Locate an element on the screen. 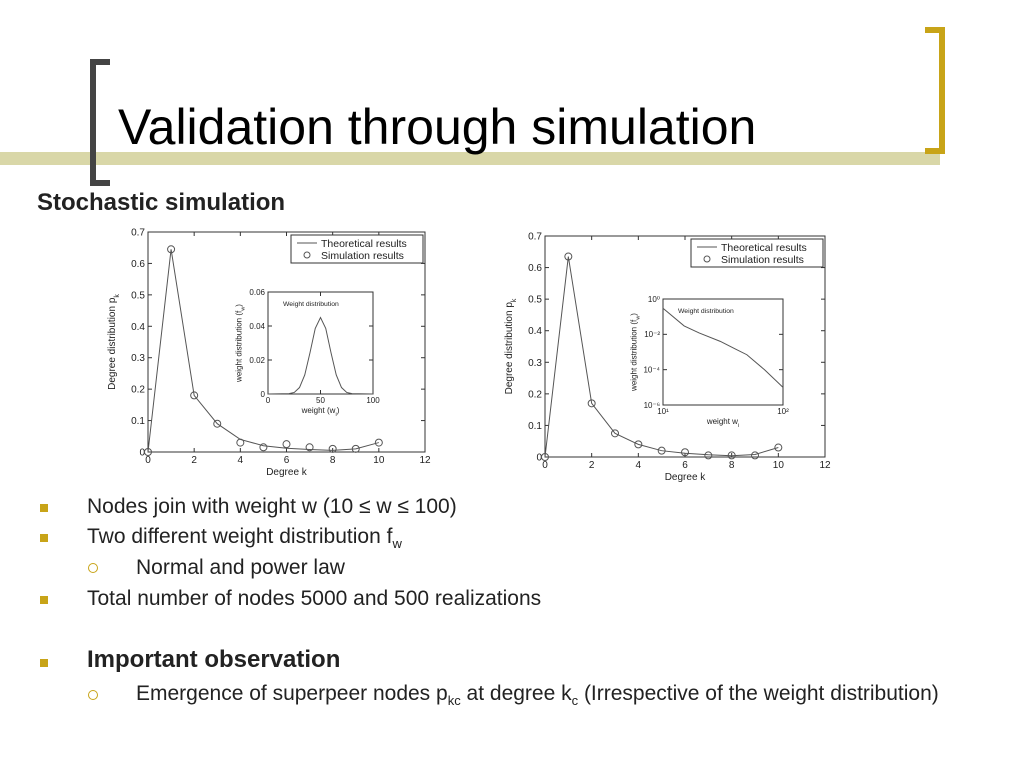 The height and width of the screenshot is (768, 1024). y-tick-label: 10⁻² is located at coordinates (652, 334).